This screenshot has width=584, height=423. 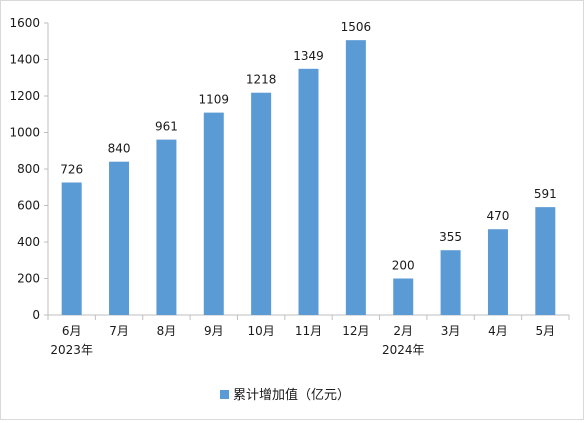 What do you see at coordinates (450, 237) in the screenshot?
I see `data-label: 355` at bounding box center [450, 237].